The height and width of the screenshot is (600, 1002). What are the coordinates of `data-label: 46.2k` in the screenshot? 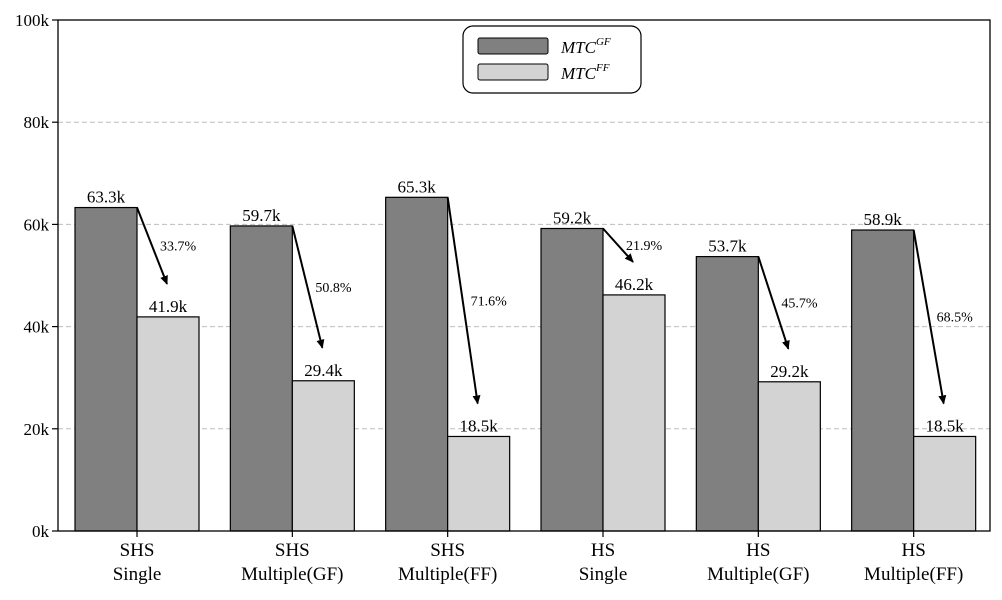 It's located at (634, 284).